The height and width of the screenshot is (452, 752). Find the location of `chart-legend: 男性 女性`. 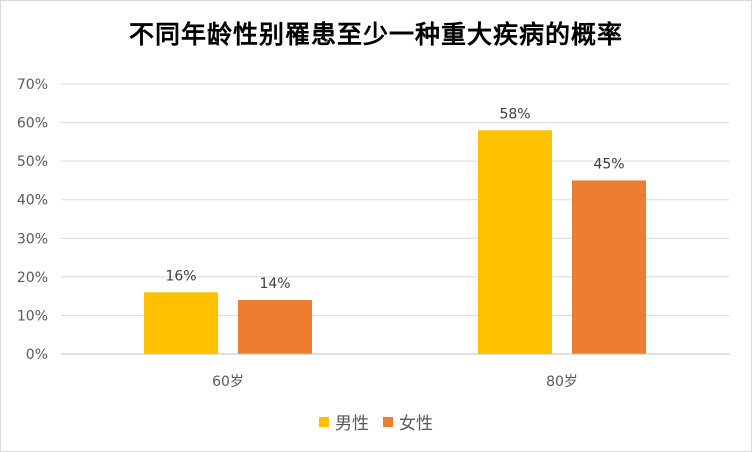

chart-legend: 男性 女性 is located at coordinates (376, 421).